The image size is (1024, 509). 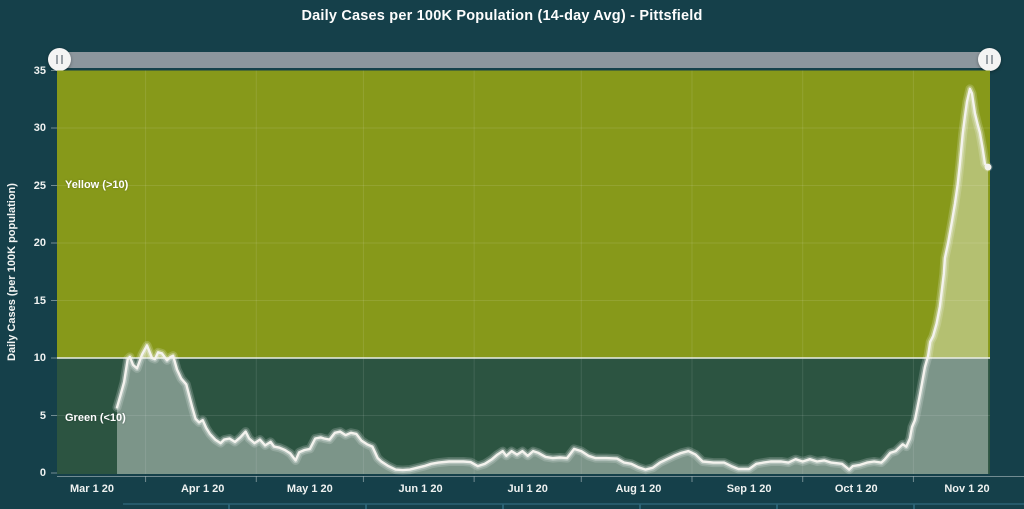 I want to click on y-axis-tick-label: 5, so click(x=42, y=415).